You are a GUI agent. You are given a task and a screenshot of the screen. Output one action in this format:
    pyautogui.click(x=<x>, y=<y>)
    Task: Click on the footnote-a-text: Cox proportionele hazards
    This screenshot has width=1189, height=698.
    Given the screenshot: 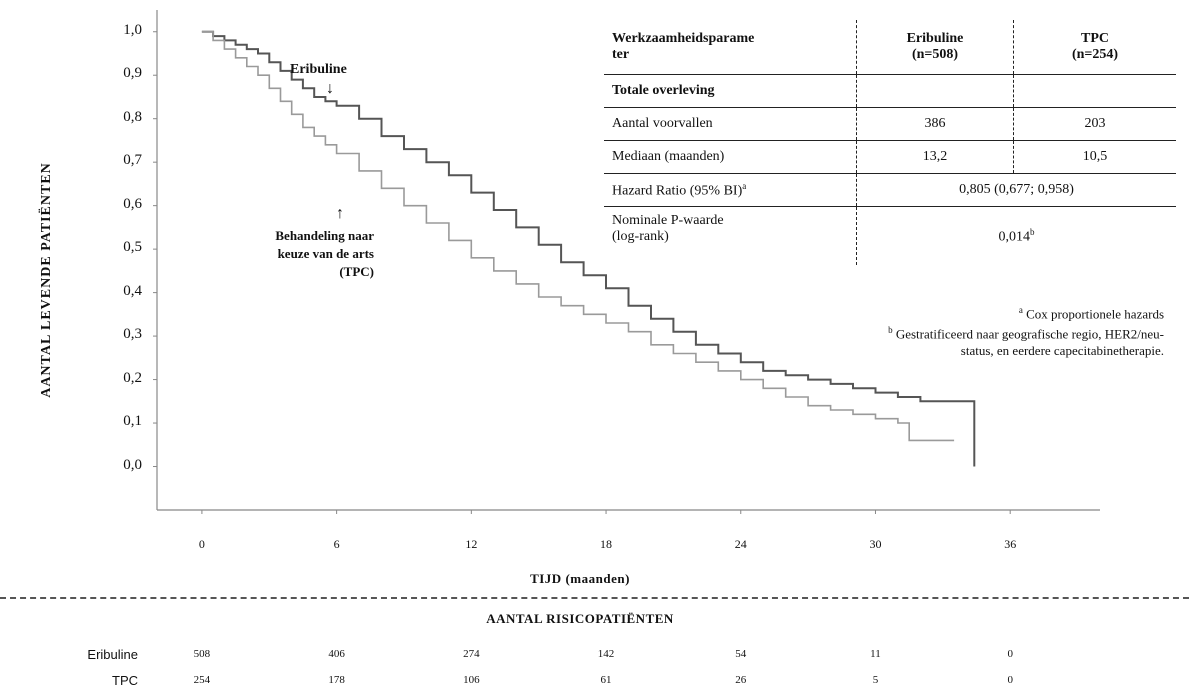 What is the action you would take?
    pyautogui.click(x=1093, y=314)
    